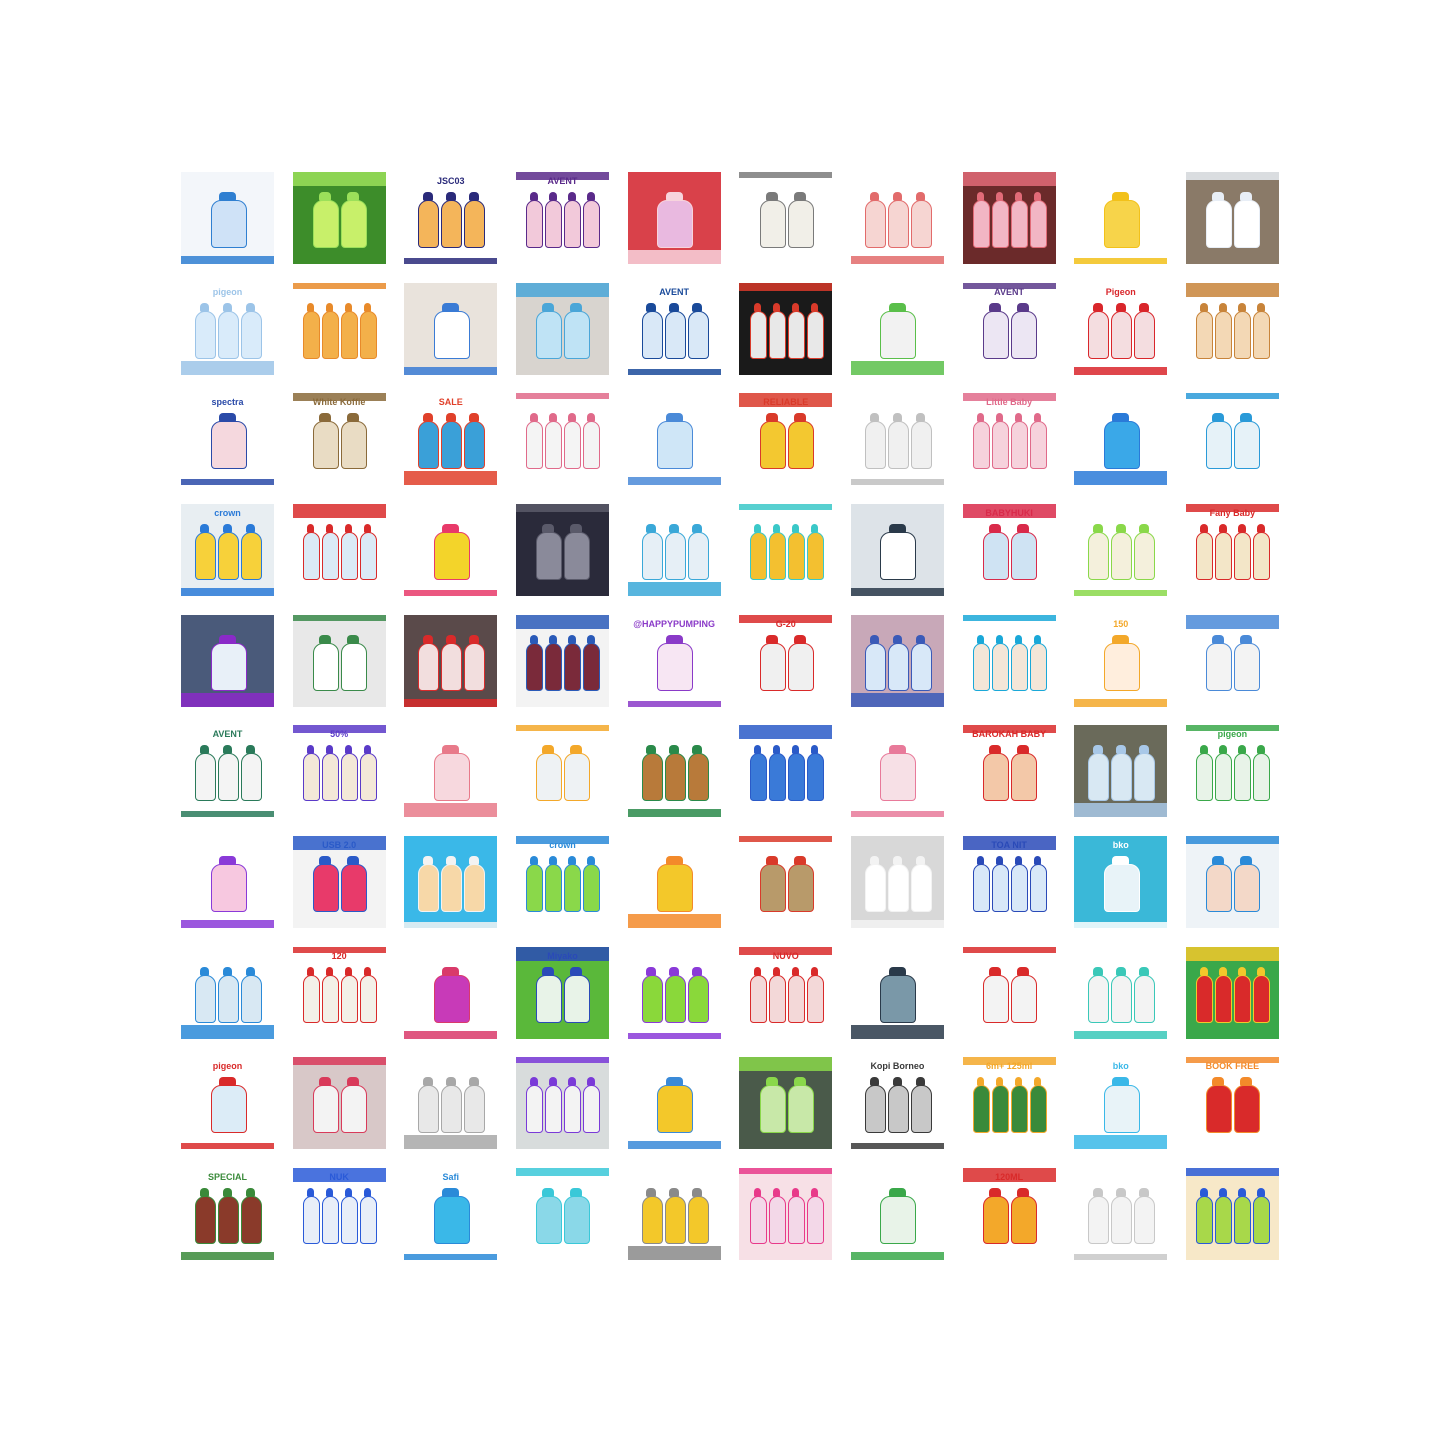 The width and height of the screenshot is (1440, 1440). Describe the element at coordinates (1121, 660) in the screenshot. I see `product-thumbnail: 150` at that location.